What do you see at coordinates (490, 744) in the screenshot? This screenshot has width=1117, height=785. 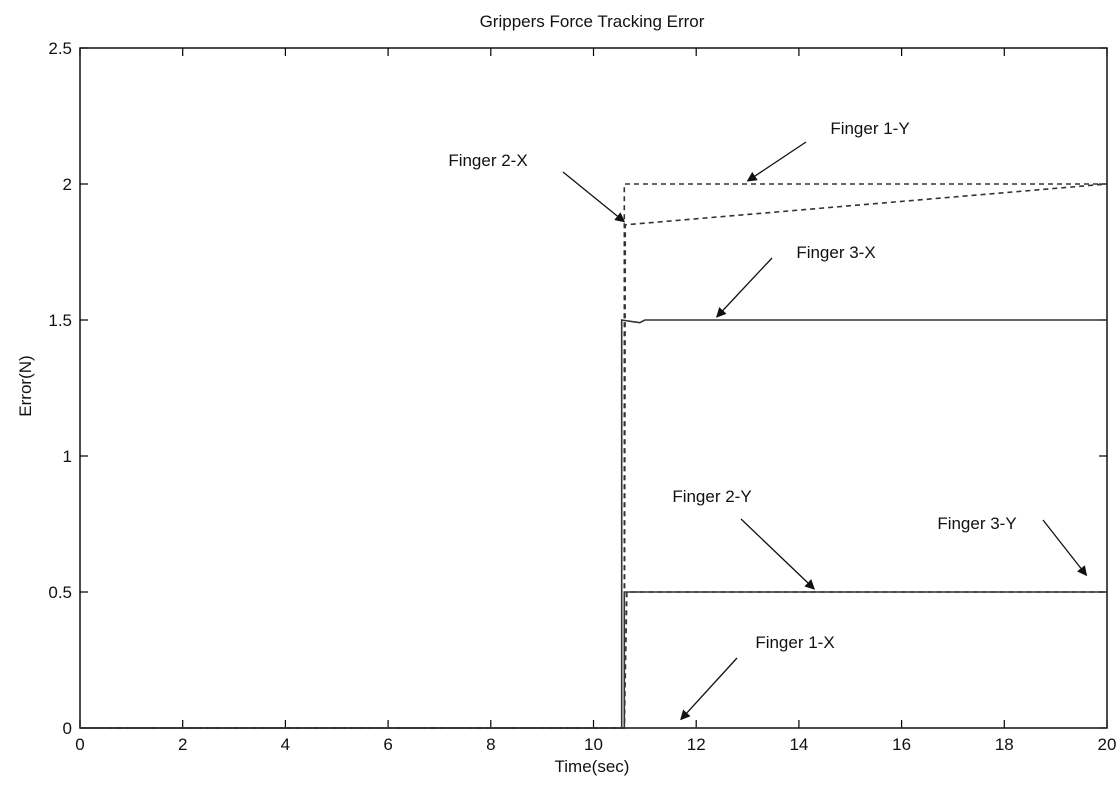 I see `x-tick-label: 8` at bounding box center [490, 744].